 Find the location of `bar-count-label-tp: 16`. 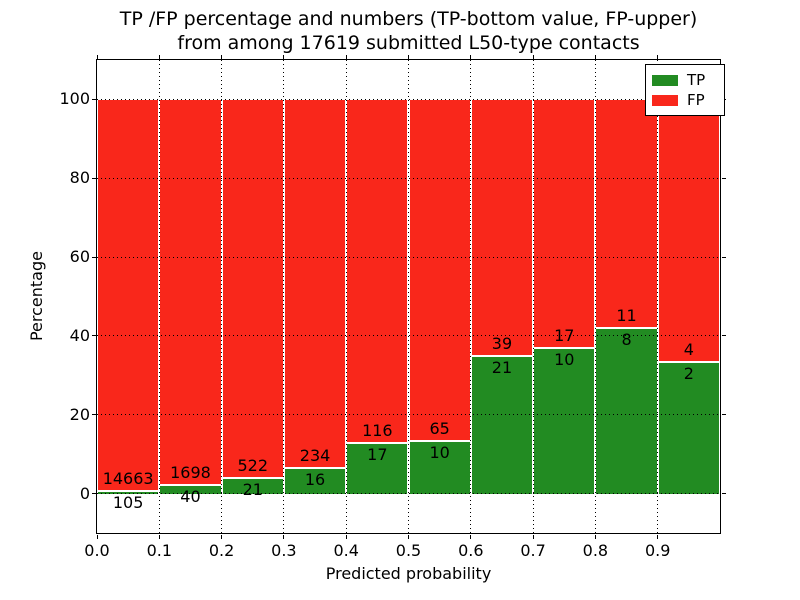

bar-count-label-tp: 16 is located at coordinates (315, 480).